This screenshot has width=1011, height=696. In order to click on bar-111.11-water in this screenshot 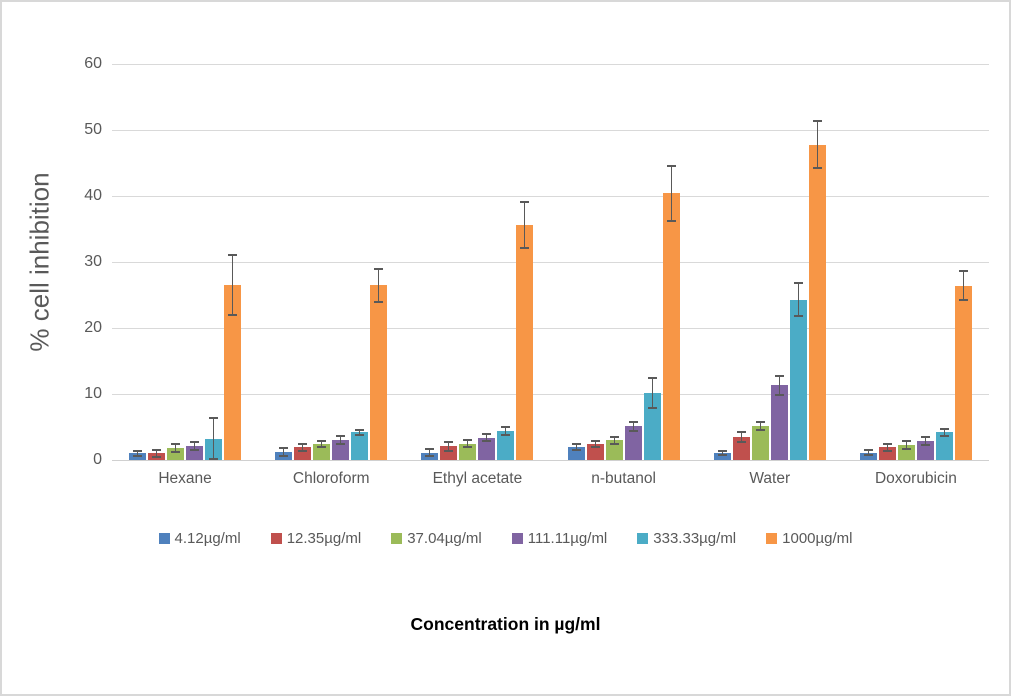, I will do `click(779, 422)`.